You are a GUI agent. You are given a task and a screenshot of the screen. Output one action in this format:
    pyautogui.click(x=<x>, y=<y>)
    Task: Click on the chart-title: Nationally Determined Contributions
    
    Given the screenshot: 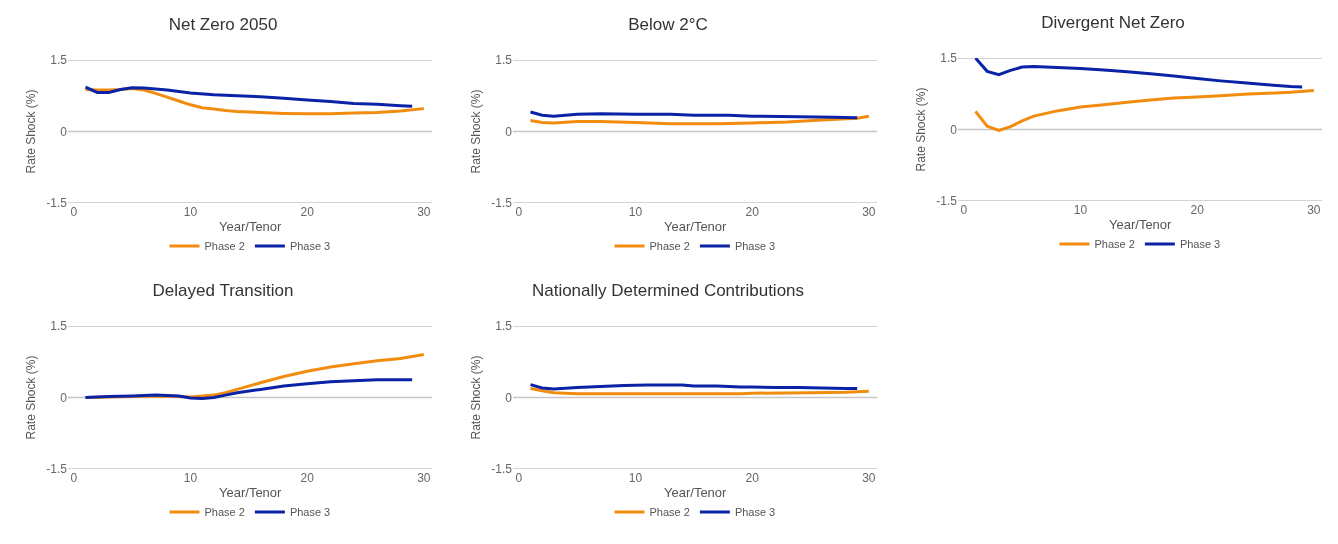 What is the action you would take?
    pyautogui.click(x=668, y=291)
    